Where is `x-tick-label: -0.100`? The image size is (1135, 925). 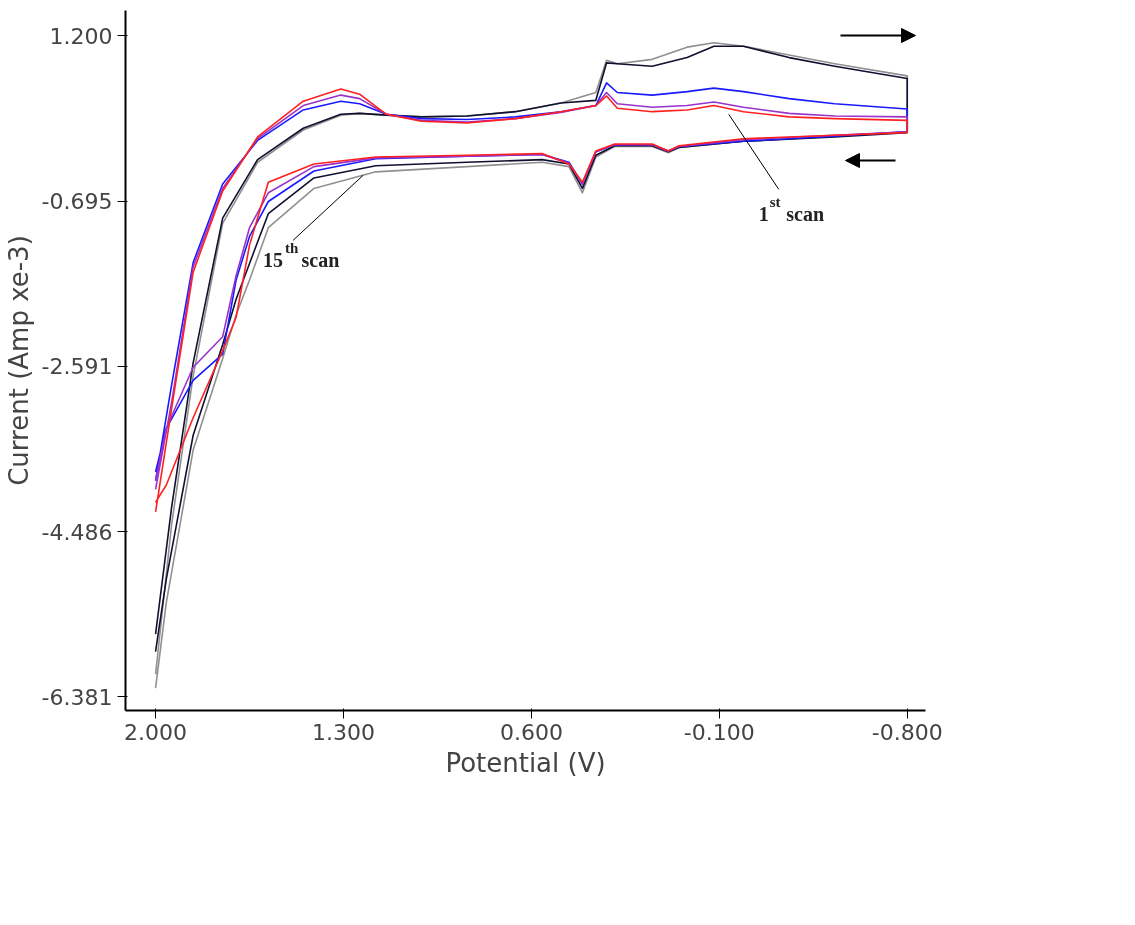 x-tick-label: -0.100 is located at coordinates (719, 732).